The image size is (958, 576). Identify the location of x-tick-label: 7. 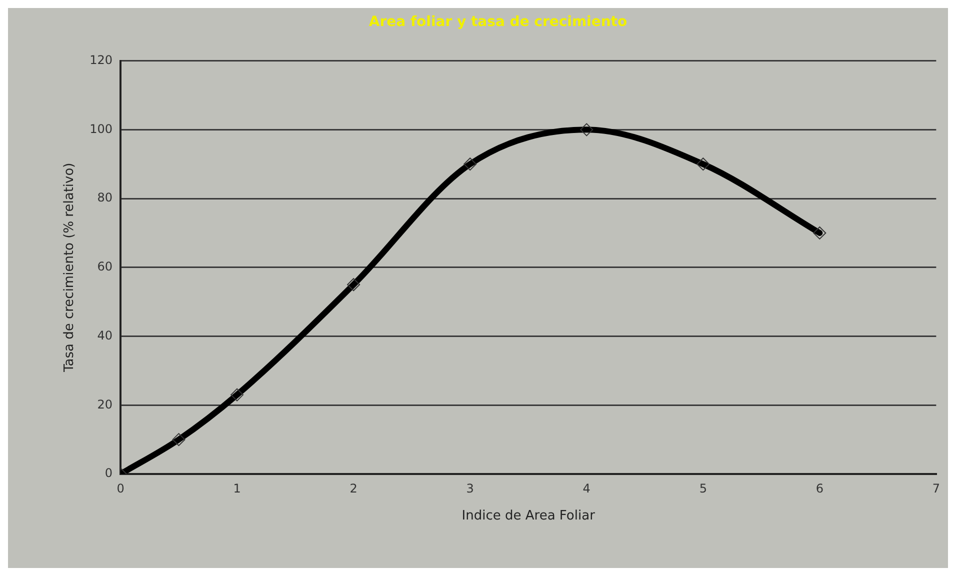
(936, 488).